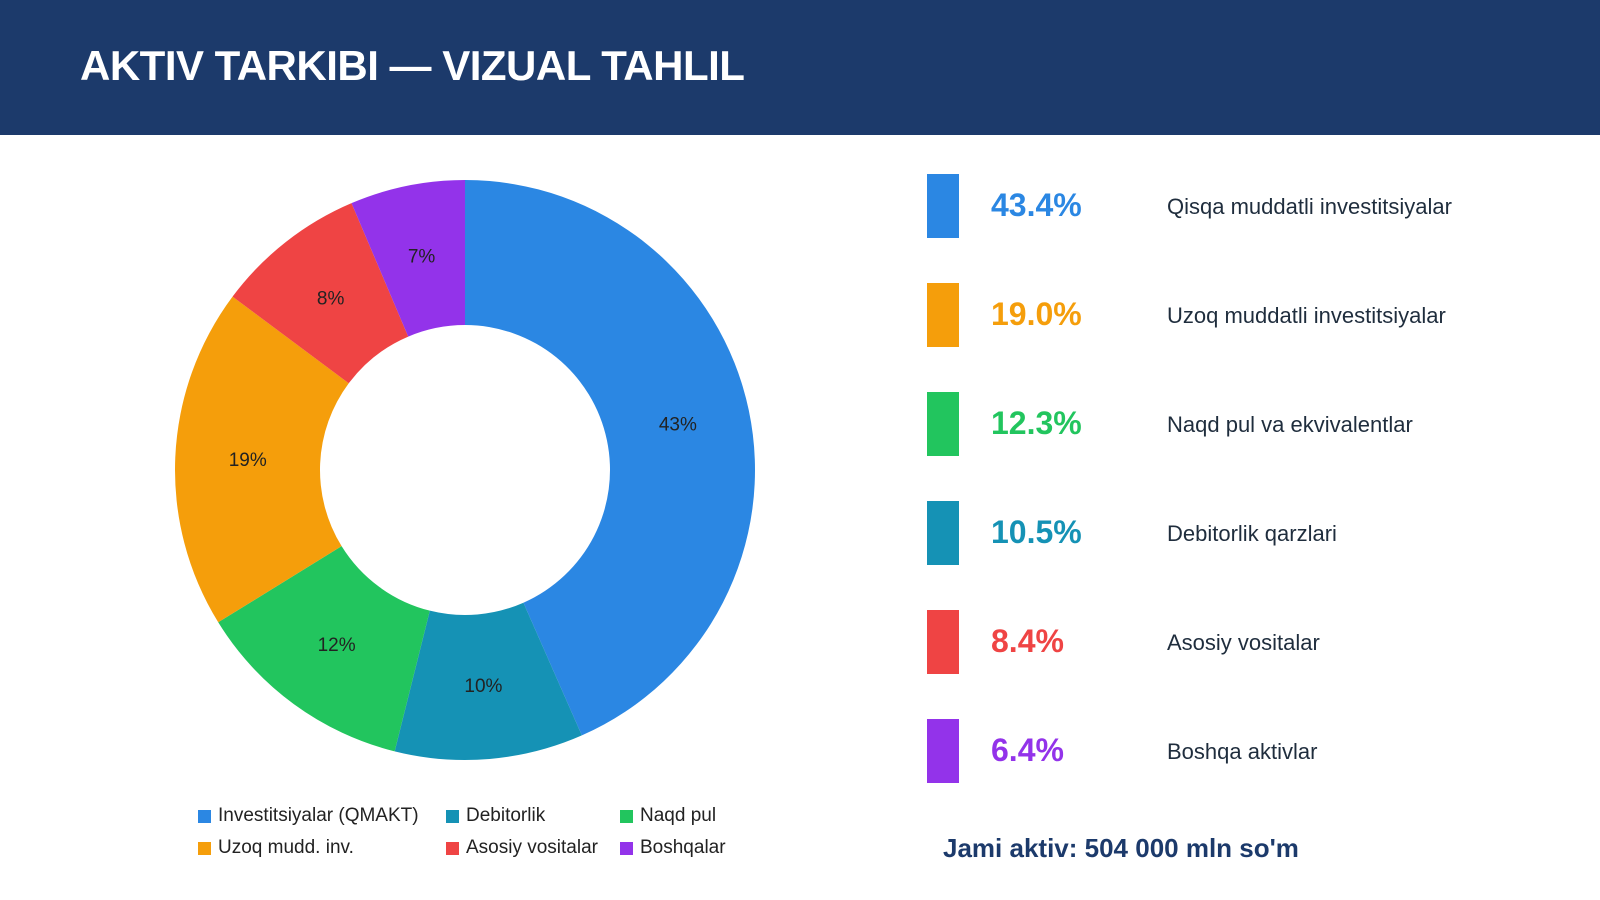  What do you see at coordinates (1290, 424) in the screenshot?
I see `stat-label: Naqd pul va ekvivalentlar` at bounding box center [1290, 424].